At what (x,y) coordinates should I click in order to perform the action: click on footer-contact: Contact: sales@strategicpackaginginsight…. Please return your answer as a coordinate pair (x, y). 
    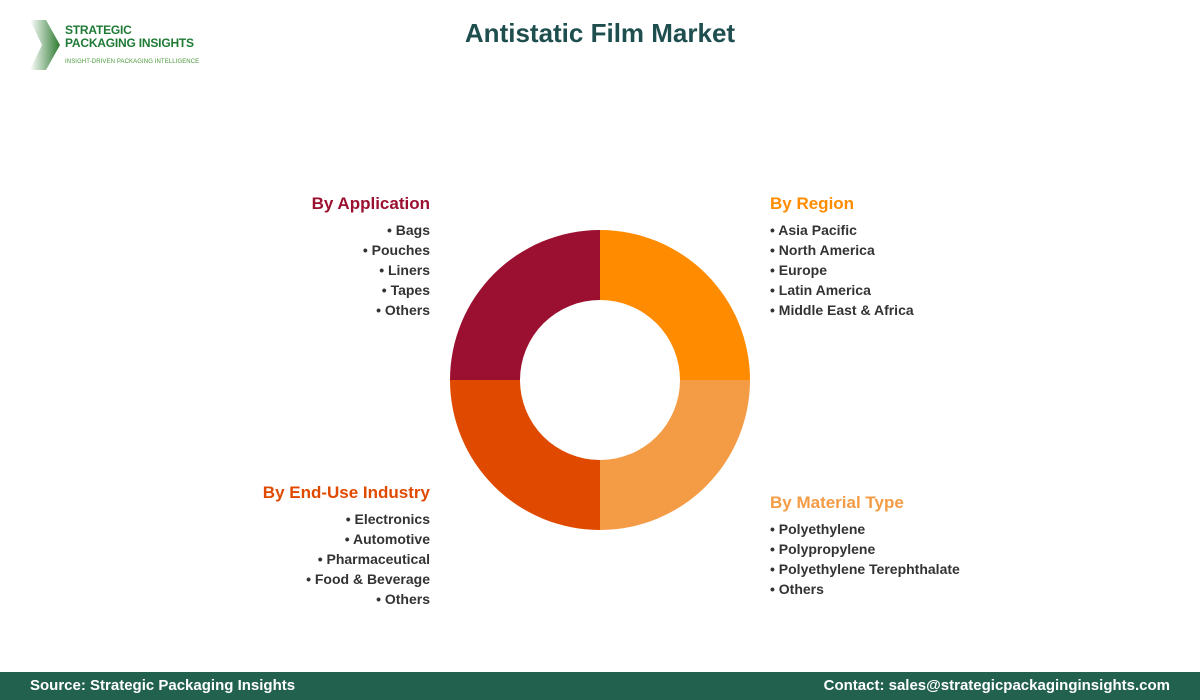
    Looking at the image, I should click on (996, 685).